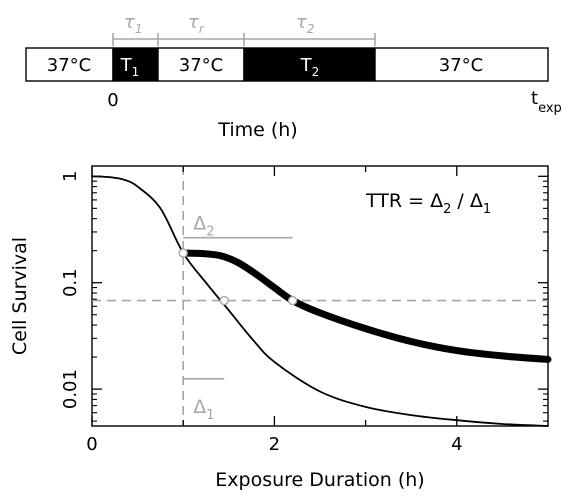 This screenshot has width=571, height=498. What do you see at coordinates (287, 64) in the screenshot?
I see `timeline-bar: 37°C T1 37°C T2 37°C` at bounding box center [287, 64].